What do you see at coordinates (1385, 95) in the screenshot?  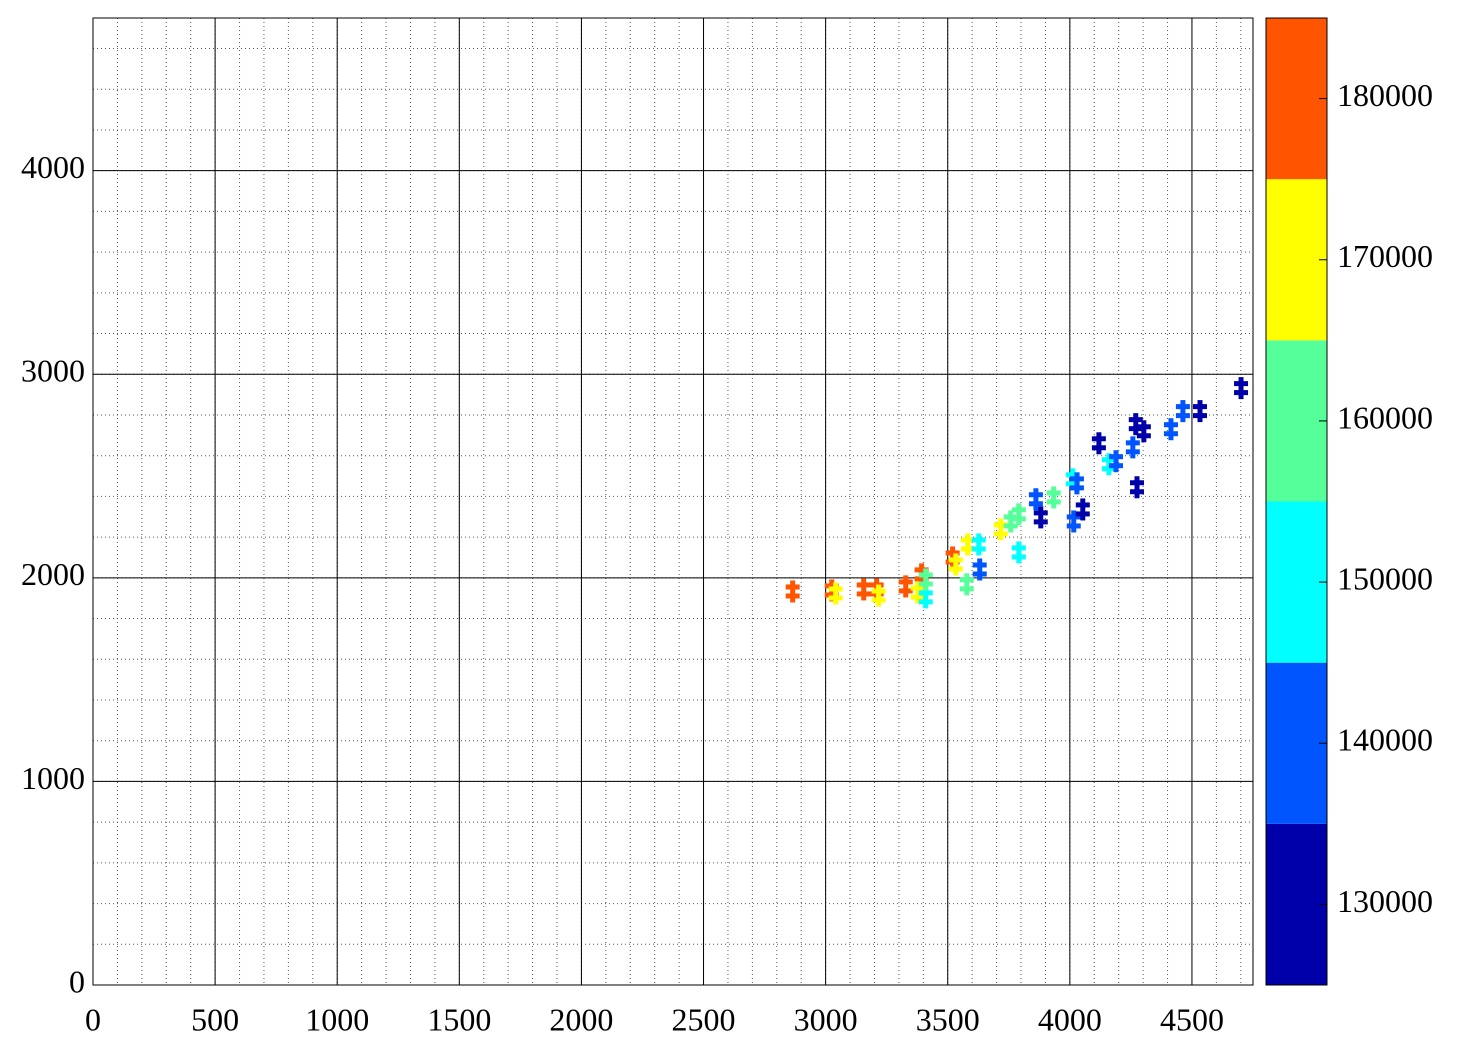 I see `z-tick-label: 180000` at bounding box center [1385, 95].